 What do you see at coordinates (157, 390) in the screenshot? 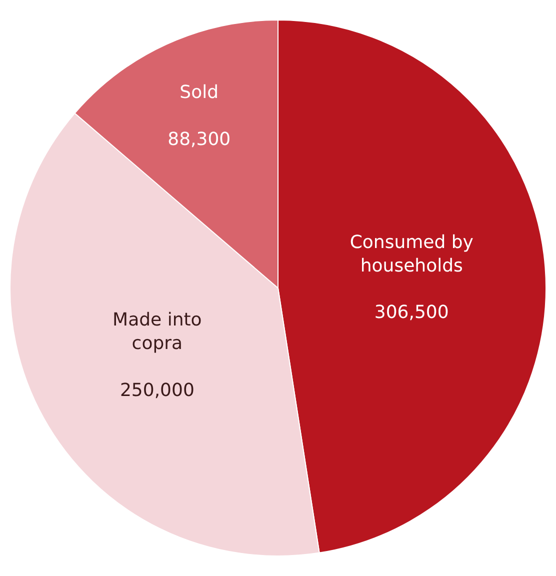
I see `data-label: 250,000` at bounding box center [157, 390].